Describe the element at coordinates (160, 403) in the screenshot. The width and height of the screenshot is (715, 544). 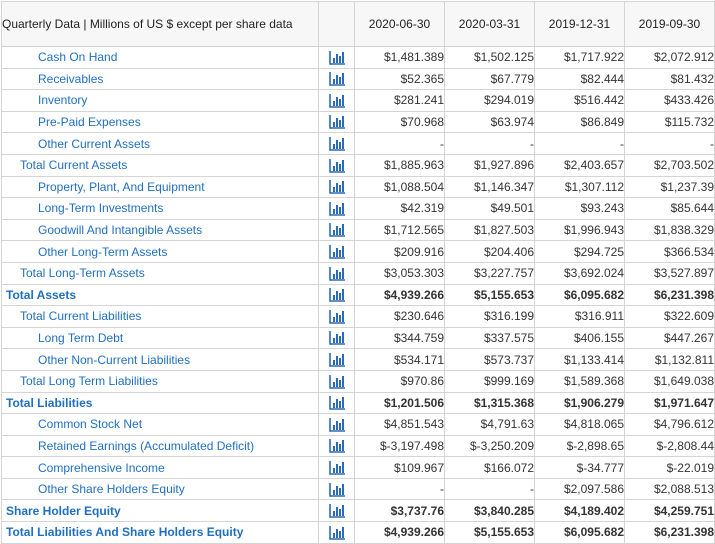
I see `row-label: Total Liabilities` at that location.